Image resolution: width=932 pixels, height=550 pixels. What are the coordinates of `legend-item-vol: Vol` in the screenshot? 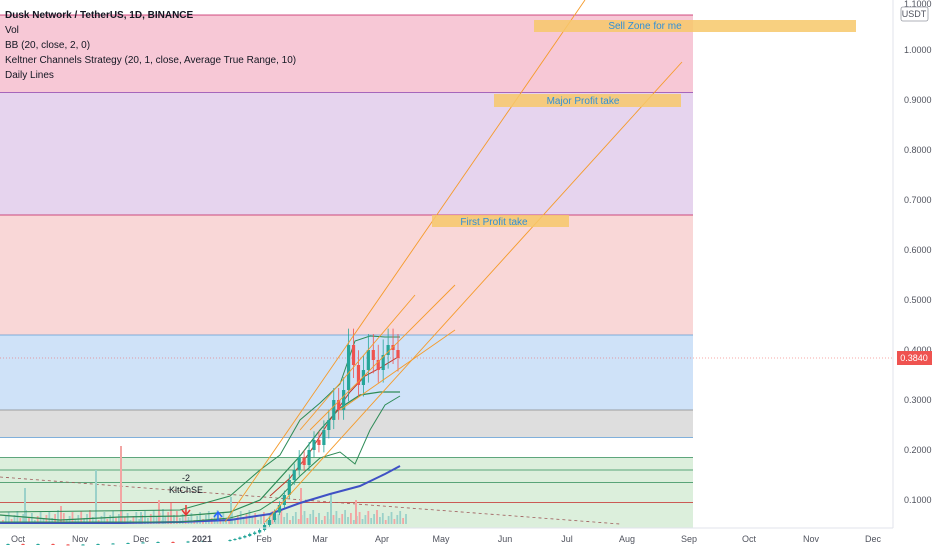 It's located at (12, 30).